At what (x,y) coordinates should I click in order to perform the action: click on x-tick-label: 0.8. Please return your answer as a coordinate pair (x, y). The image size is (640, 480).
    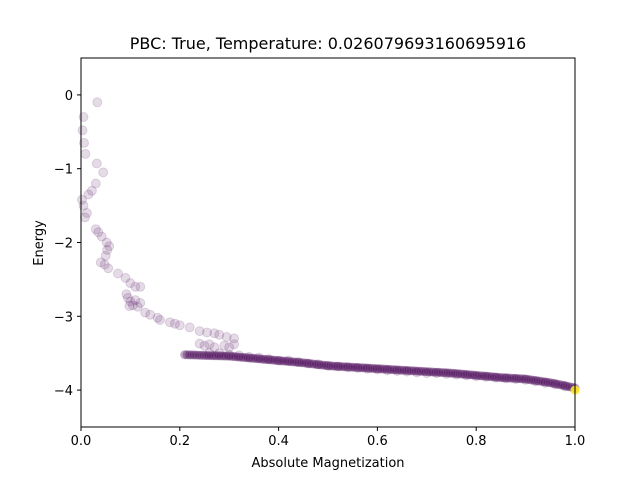
    Looking at the image, I should click on (476, 441).